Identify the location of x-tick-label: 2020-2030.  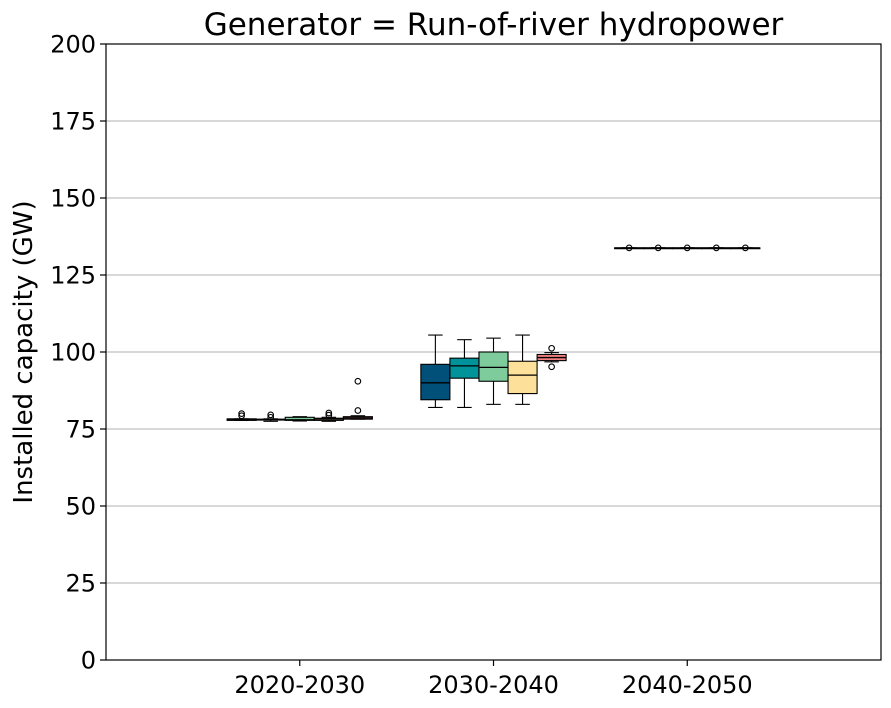
(299, 685).